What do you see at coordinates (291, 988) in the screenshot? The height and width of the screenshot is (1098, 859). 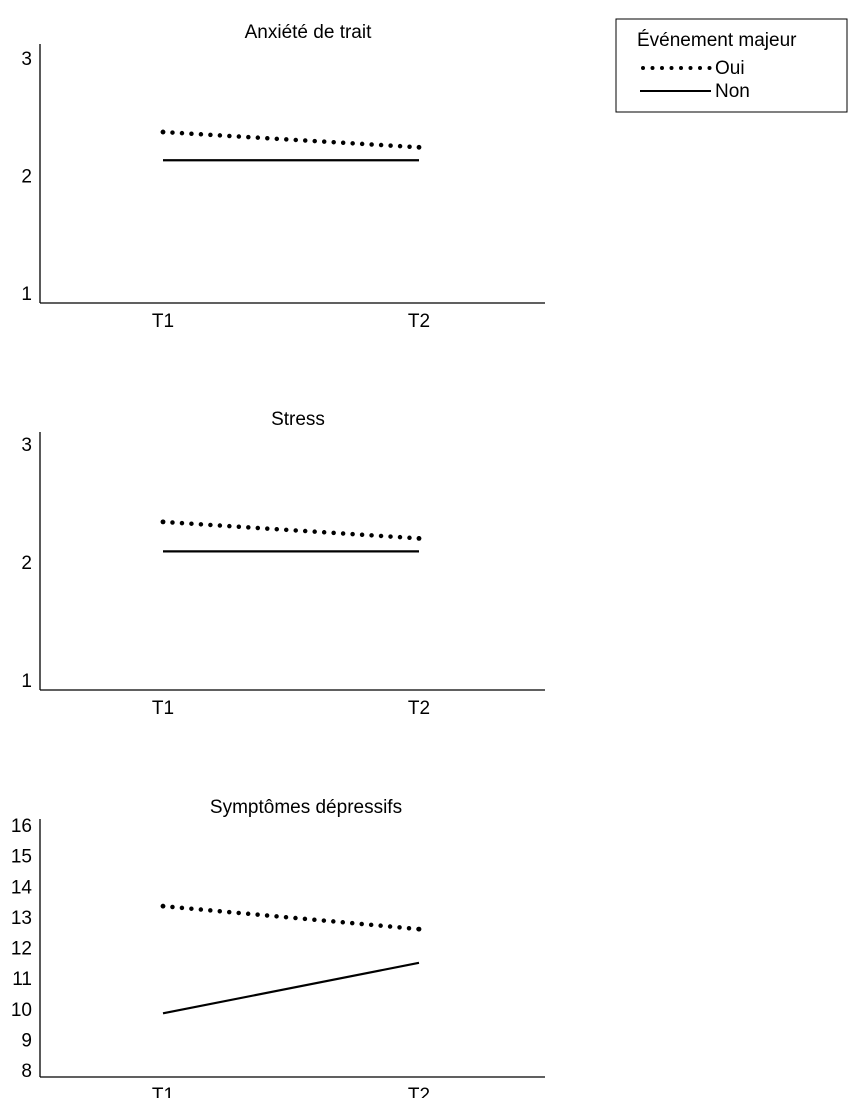 I see `series-line-non` at bounding box center [291, 988].